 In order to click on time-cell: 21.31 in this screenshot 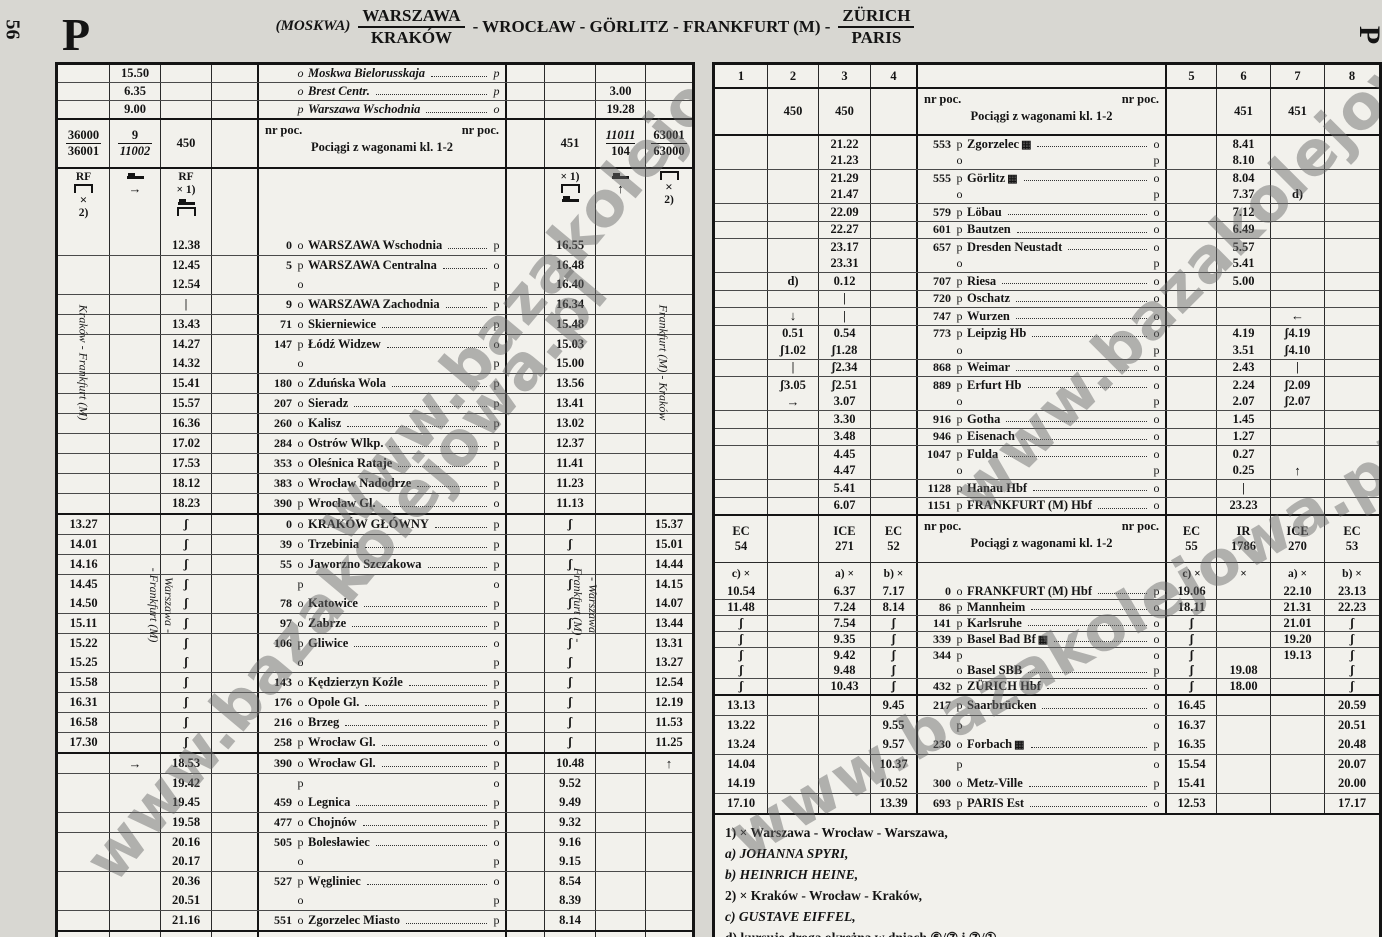, I will do `click(1298, 607)`.